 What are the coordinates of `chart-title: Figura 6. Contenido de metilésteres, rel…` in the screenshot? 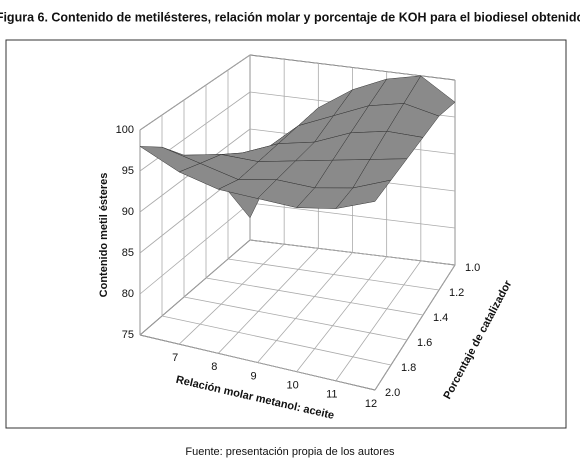 It's located at (290, 17).